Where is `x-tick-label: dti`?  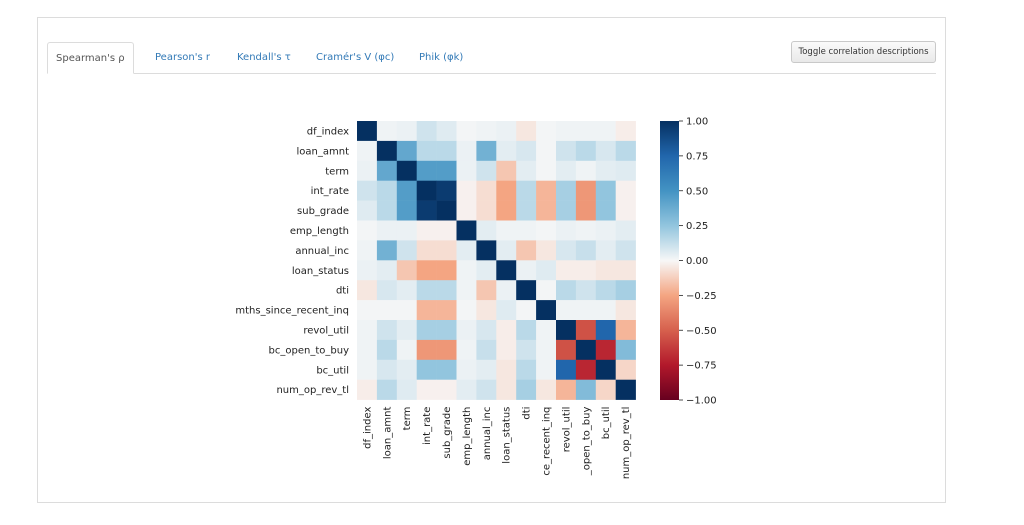 x-tick-label: dti is located at coordinates (527, 413).